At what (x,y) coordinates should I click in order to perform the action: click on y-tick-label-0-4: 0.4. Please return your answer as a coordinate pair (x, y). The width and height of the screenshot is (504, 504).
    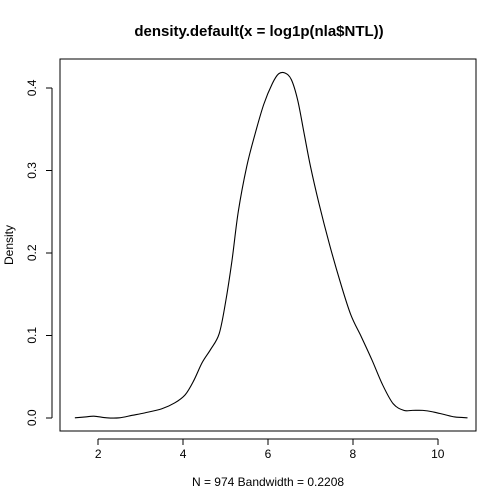
    Looking at the image, I should click on (32, 87).